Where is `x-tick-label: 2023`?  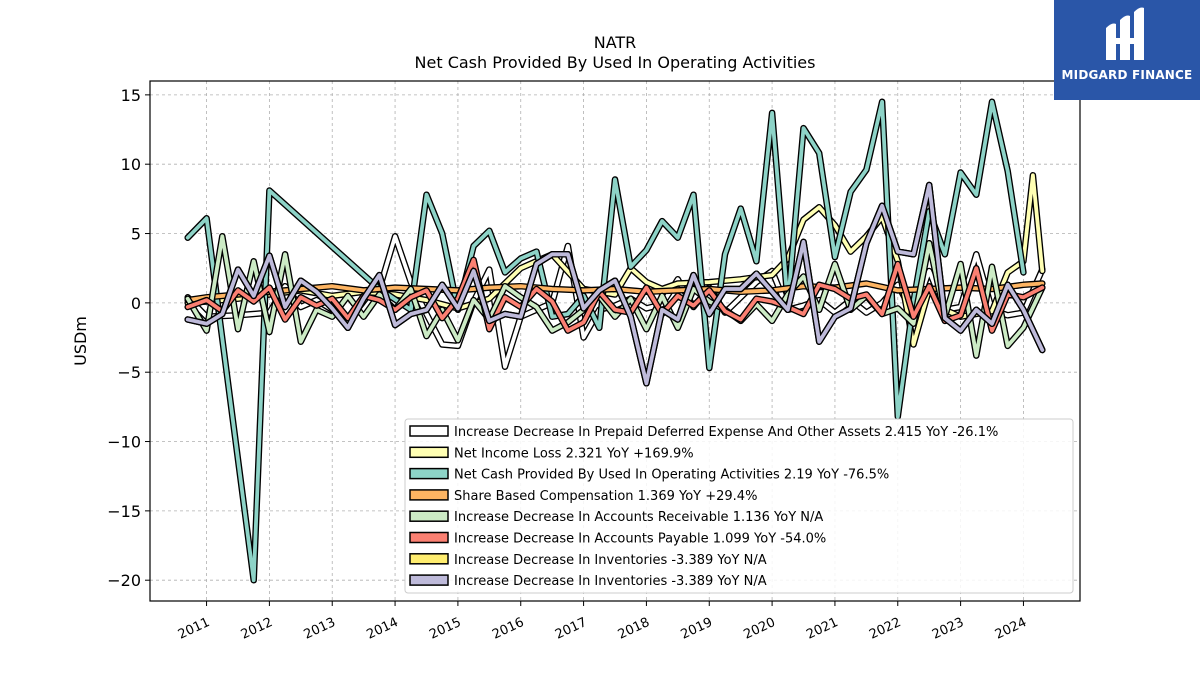 x-tick-label: 2023 is located at coordinates (948, 629).